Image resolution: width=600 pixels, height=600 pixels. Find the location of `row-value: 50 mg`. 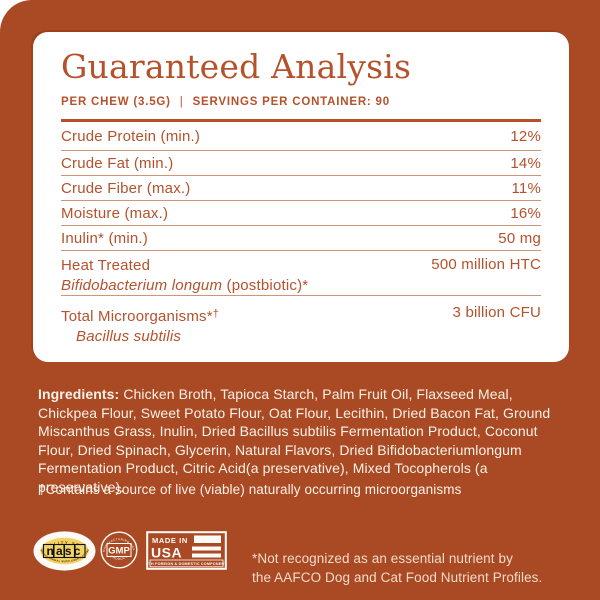

row-value: 50 mg is located at coordinates (519, 238).